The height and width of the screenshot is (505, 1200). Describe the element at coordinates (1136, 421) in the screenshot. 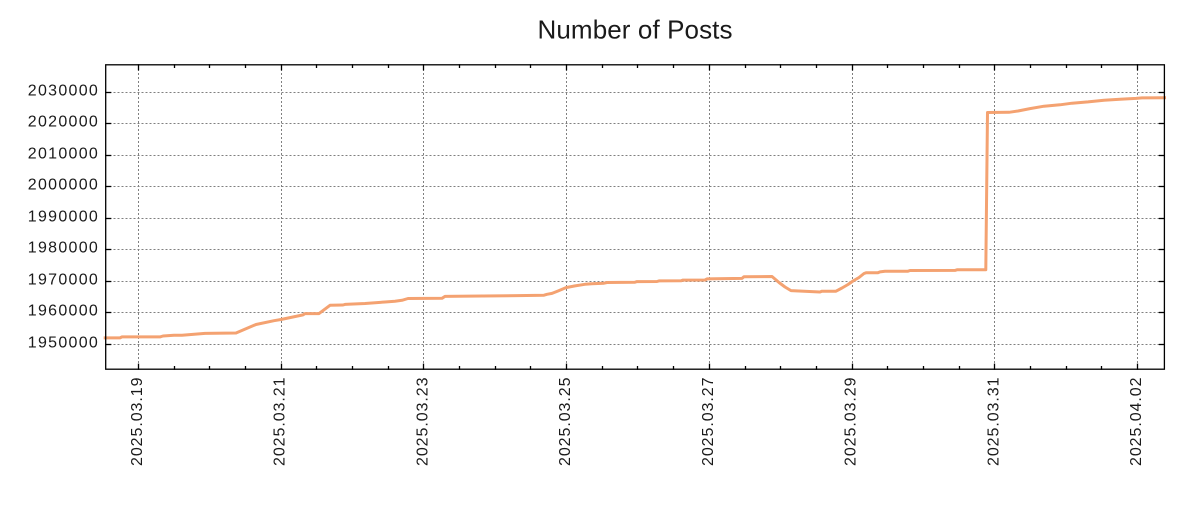

I see `svg-text: 2025.04.02` at that location.